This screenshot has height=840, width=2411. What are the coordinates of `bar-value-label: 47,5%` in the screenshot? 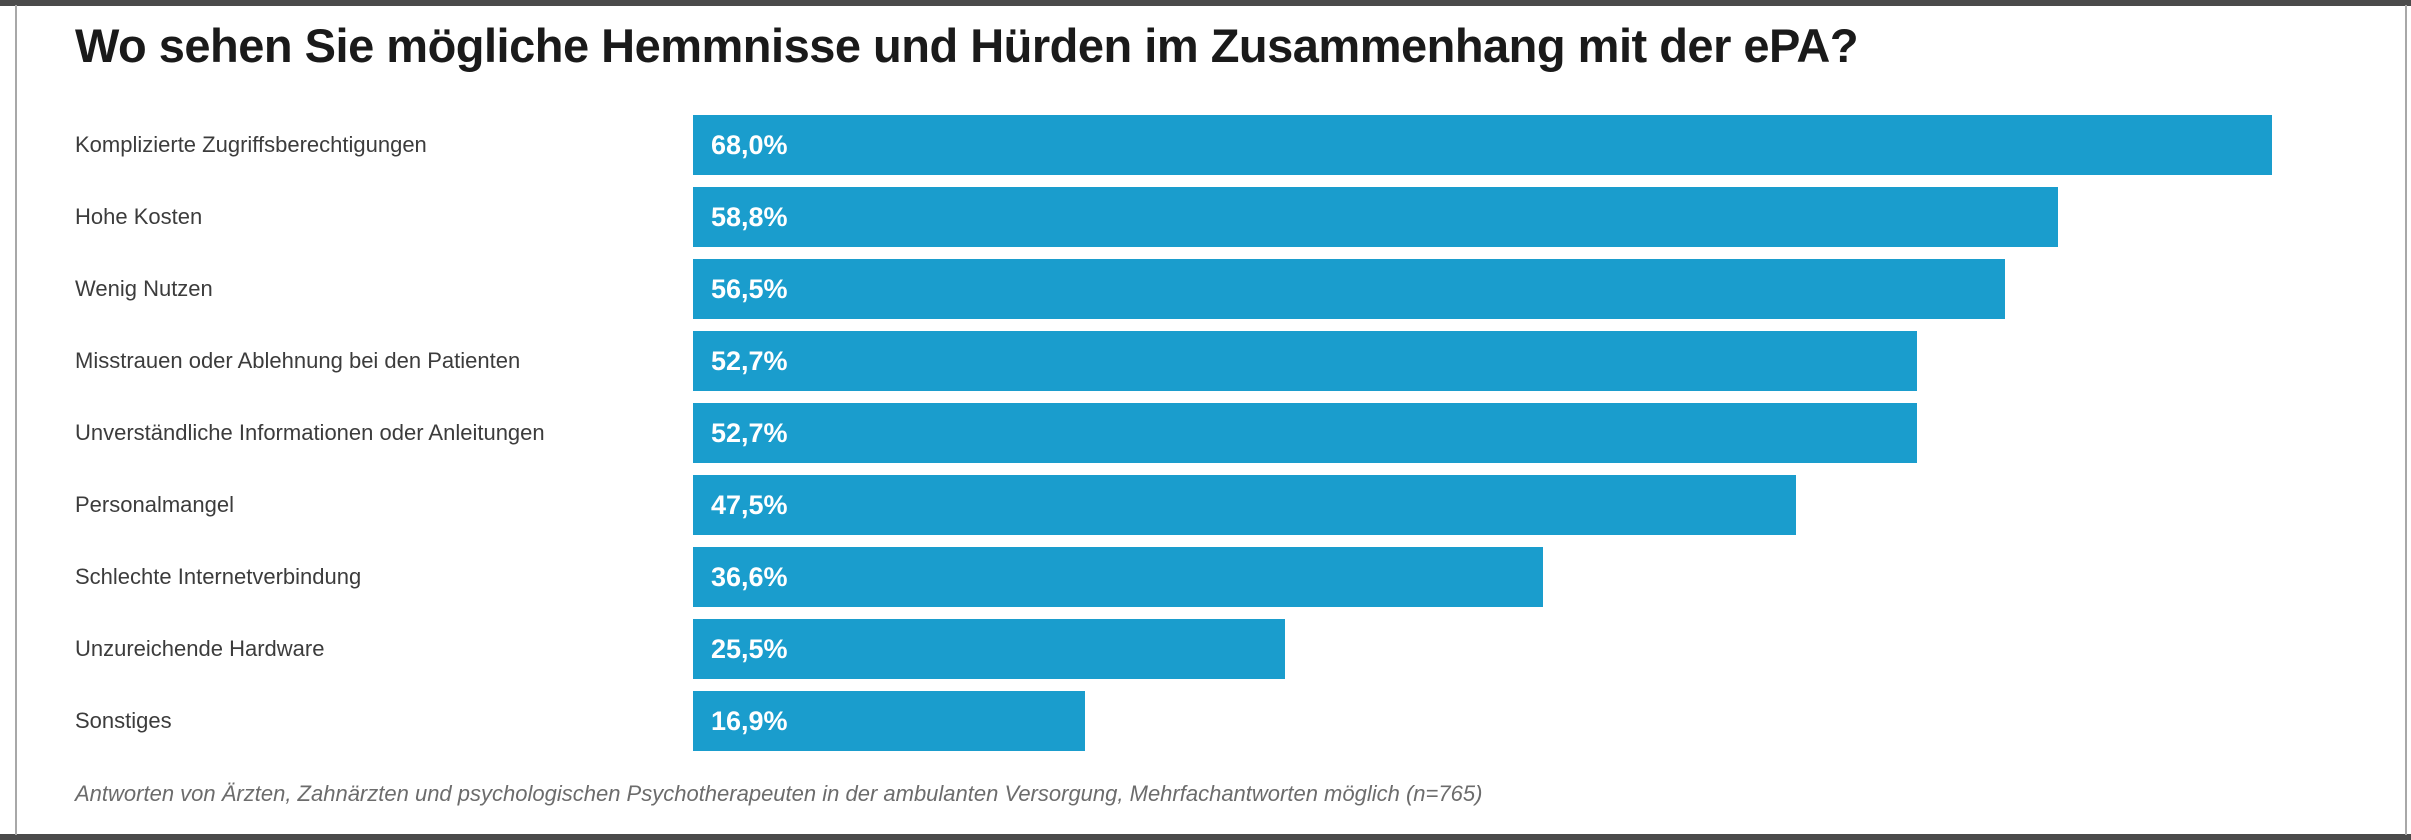 It's located at (749, 504).